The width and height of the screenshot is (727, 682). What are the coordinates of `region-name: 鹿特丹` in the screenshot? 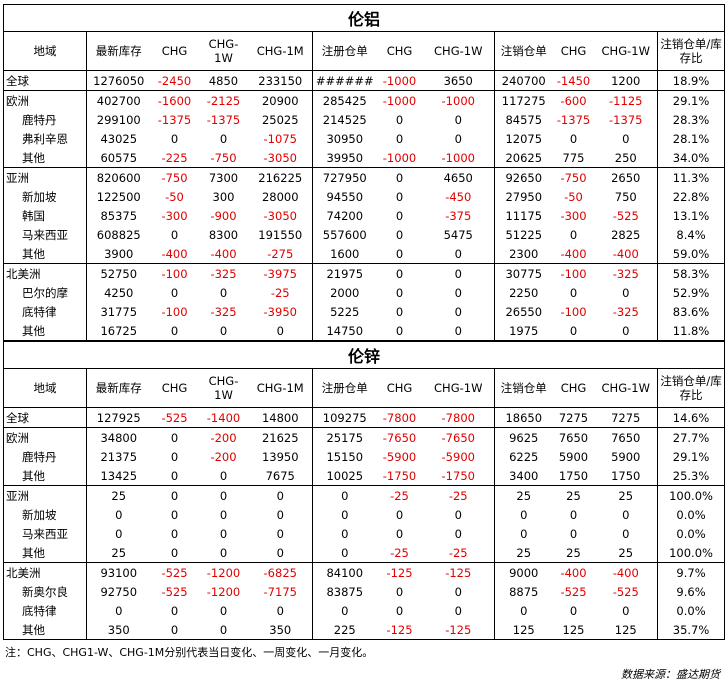 It's located at (45, 456).